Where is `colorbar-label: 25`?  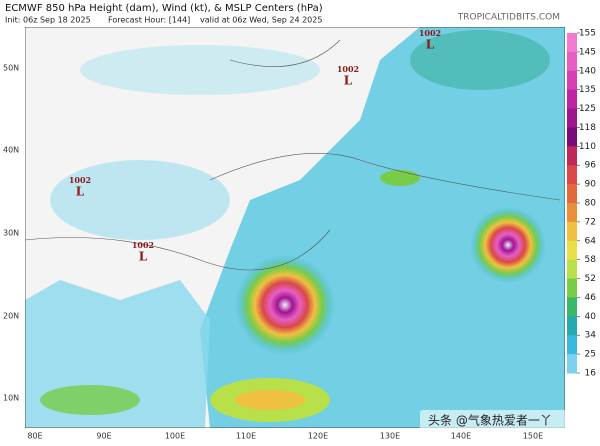
colorbar-label: 25 is located at coordinates (590, 355).